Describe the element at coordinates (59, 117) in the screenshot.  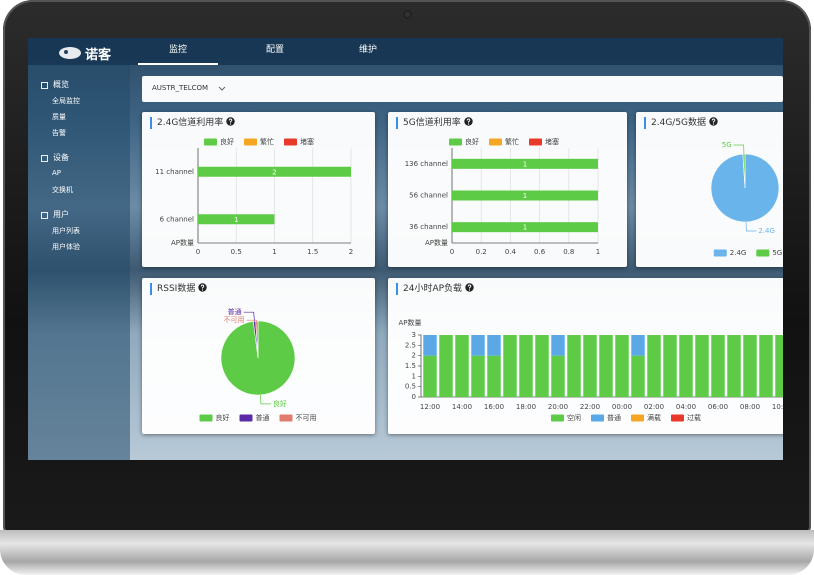
I see `menu-item: 质量` at that location.